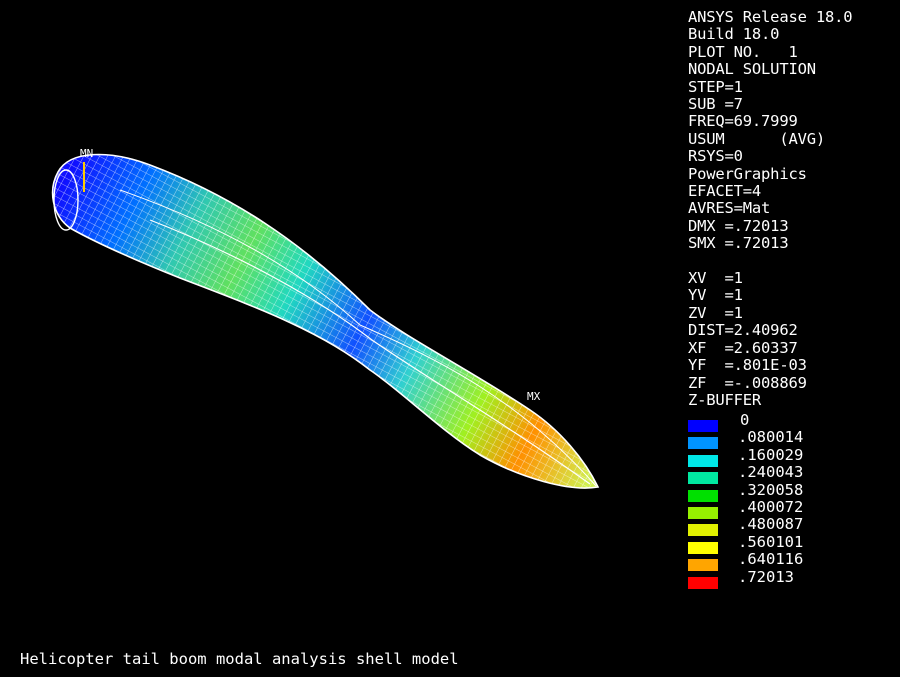 The image size is (900, 677). Describe the element at coordinates (752, 69) in the screenshot. I see `info-line: NODAL SOLUTION` at that location.